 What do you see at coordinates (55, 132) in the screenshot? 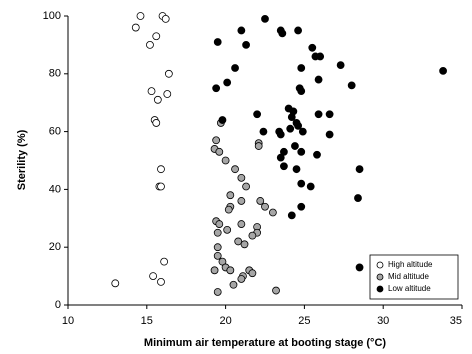
I see `y-tick-label: 60` at bounding box center [55, 132].